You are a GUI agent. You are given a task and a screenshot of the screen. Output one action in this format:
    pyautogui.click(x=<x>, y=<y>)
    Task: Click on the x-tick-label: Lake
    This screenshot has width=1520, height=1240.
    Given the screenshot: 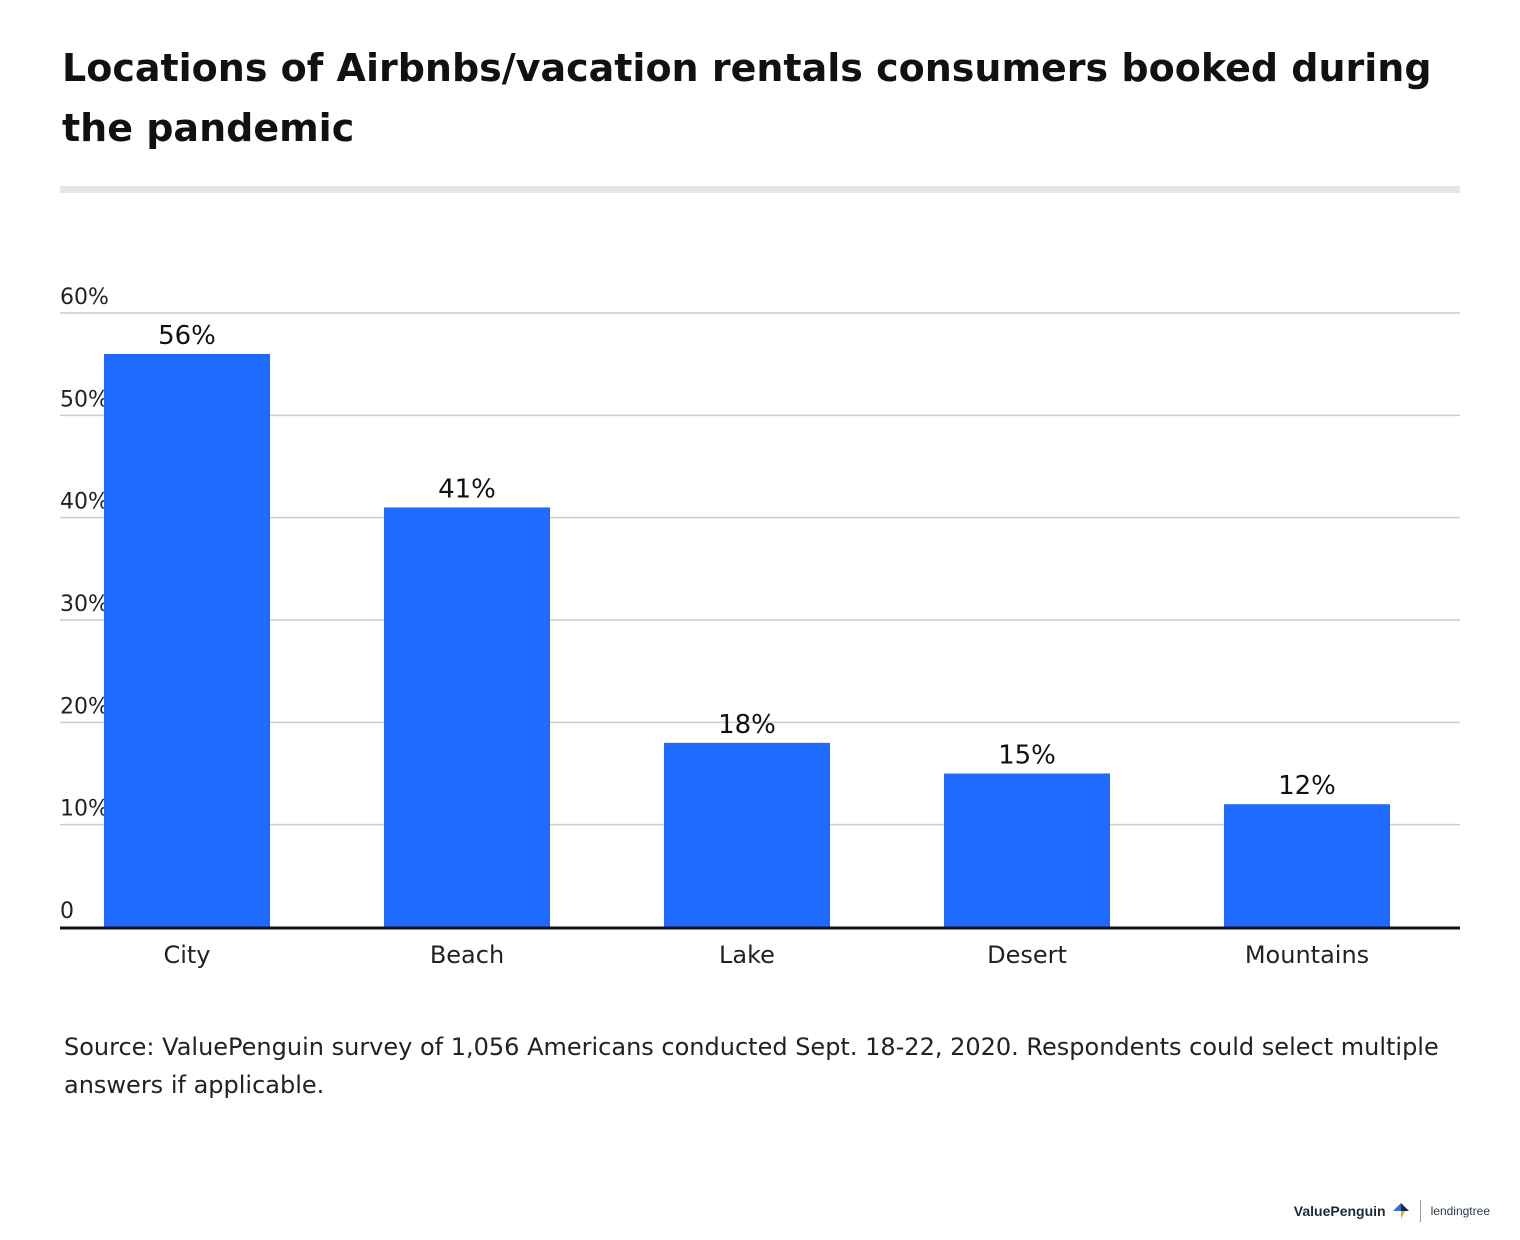 What is the action you would take?
    pyautogui.click(x=747, y=955)
    